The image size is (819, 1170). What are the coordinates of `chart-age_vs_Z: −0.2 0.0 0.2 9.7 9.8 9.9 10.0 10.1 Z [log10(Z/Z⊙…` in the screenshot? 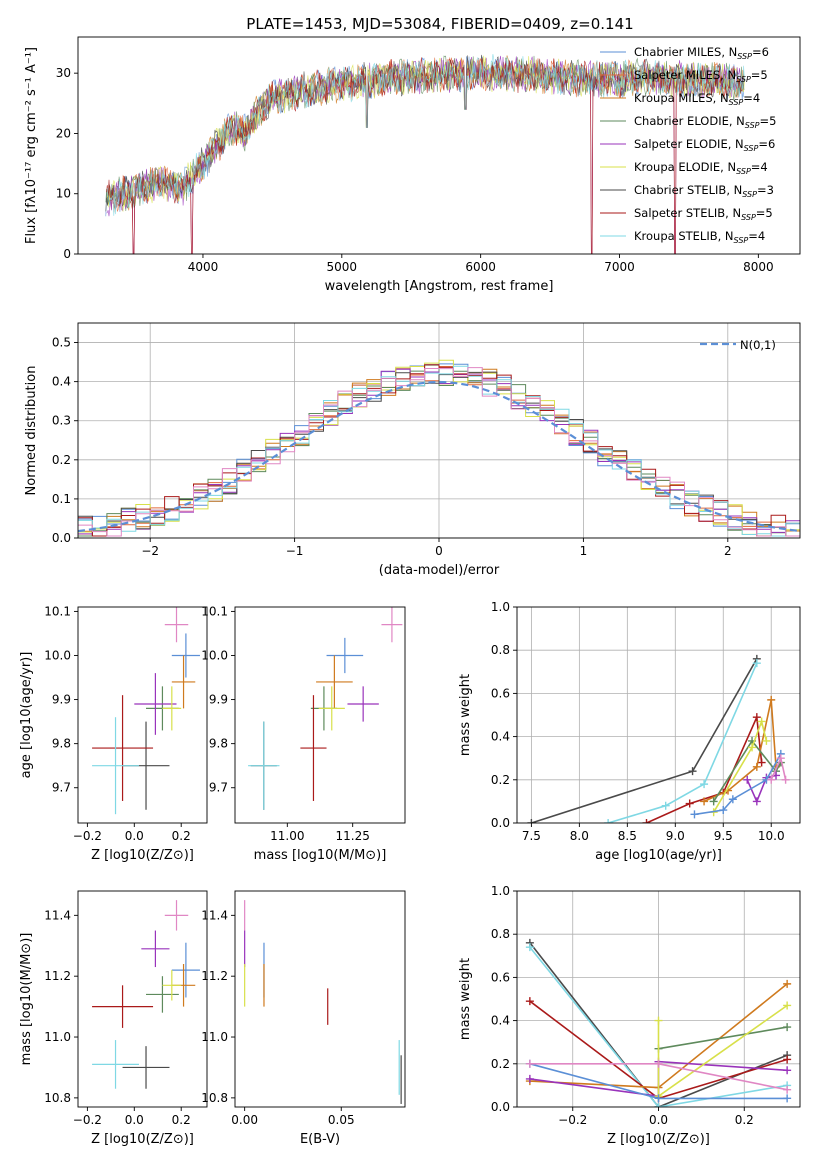 It's located at (113, 733).